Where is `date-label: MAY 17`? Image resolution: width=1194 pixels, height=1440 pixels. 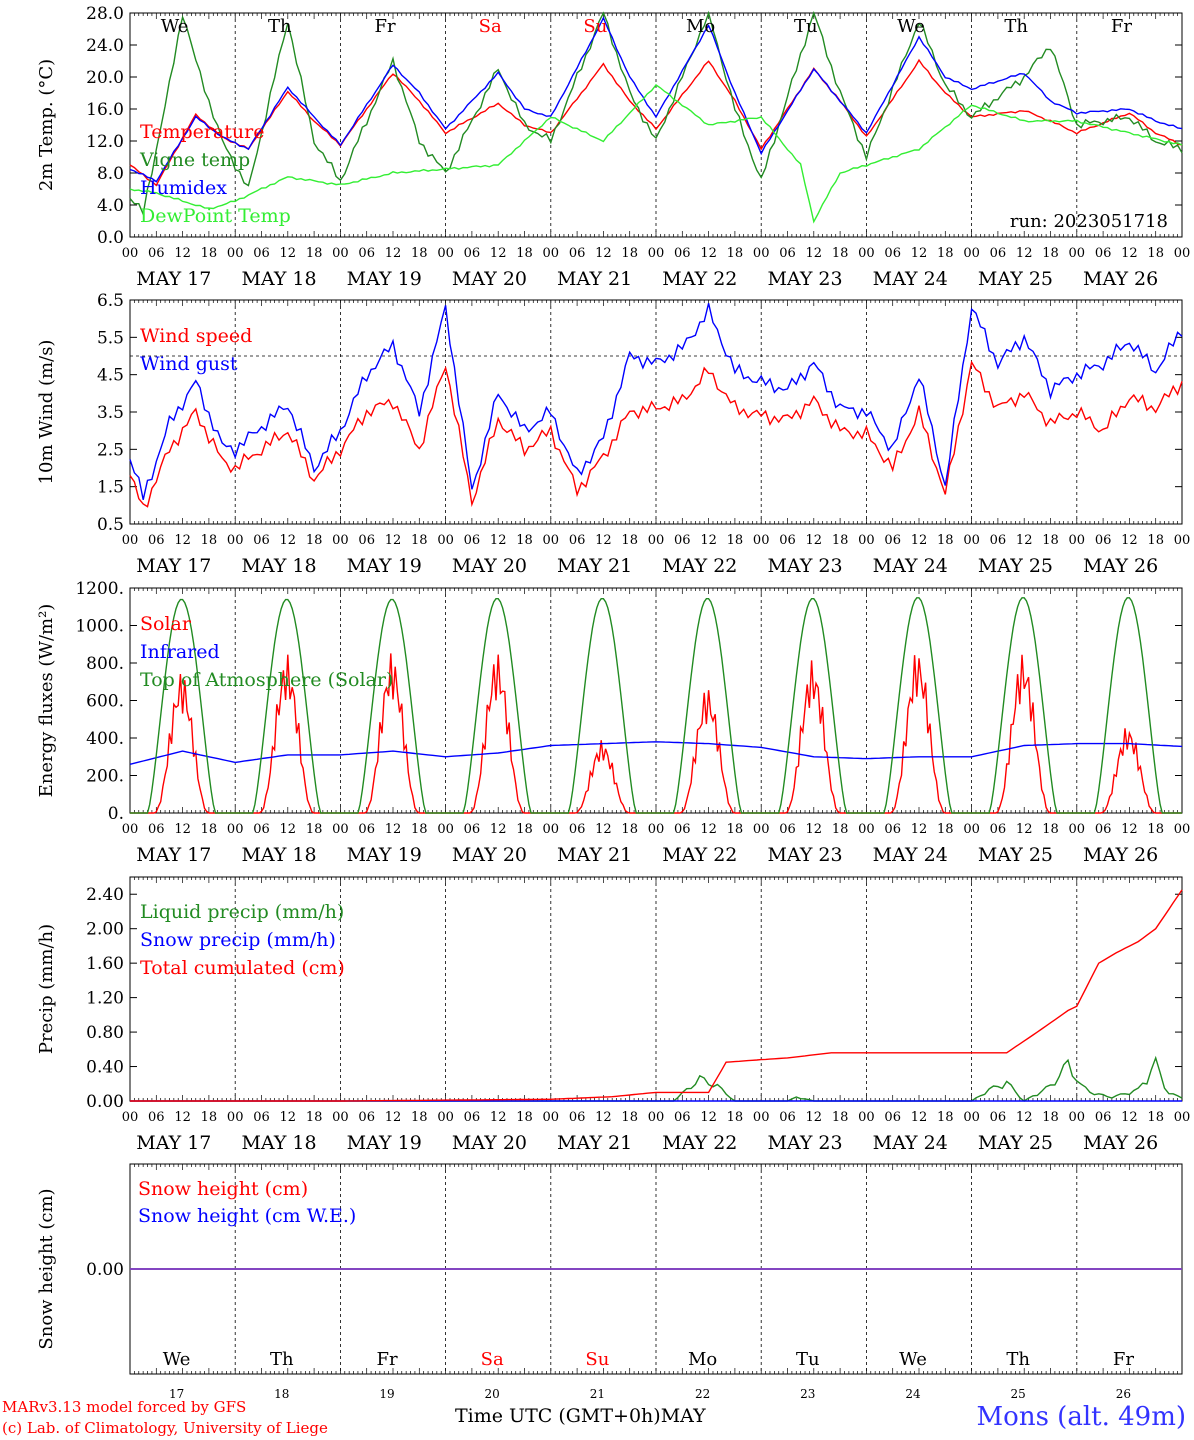 date-label: MAY 17 is located at coordinates (173, 566).